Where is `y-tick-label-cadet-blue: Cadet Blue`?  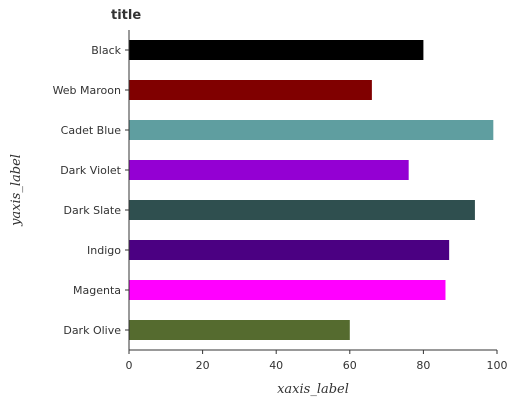 y-tick-label-cadet-blue: Cadet Blue is located at coordinates (91, 130).